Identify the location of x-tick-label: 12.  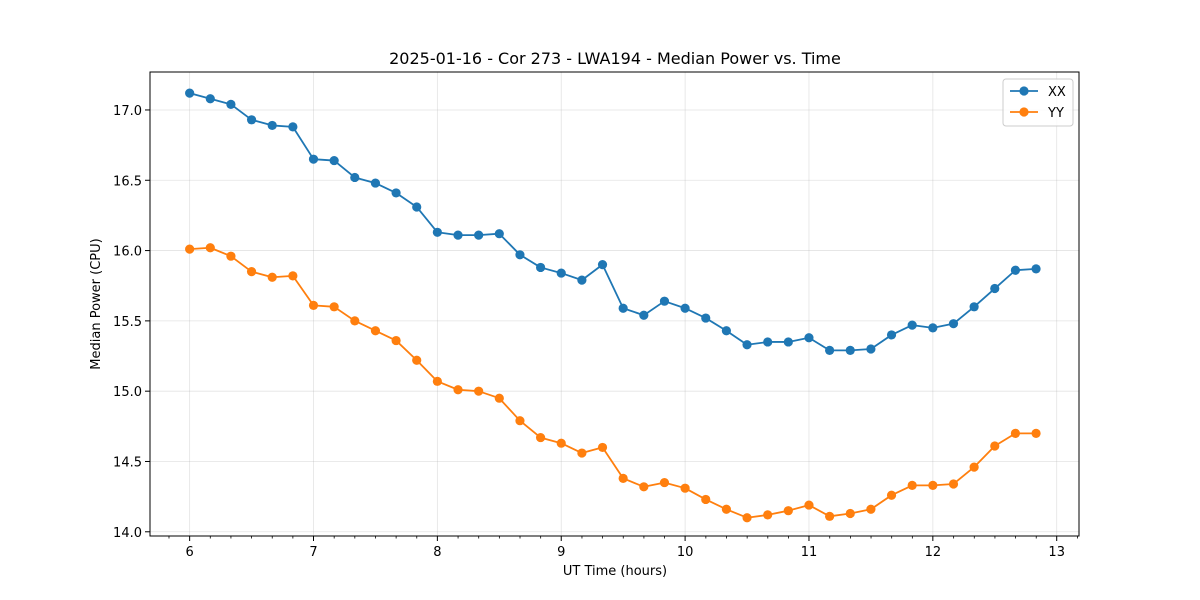
(933, 552).